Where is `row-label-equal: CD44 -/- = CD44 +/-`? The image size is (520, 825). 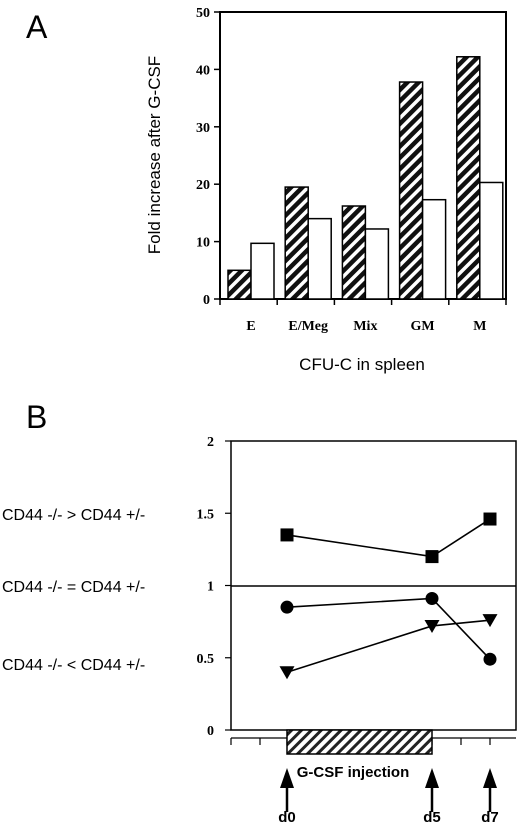
row-label-equal: CD44 -/- = CD44 +/- is located at coordinates (73, 587).